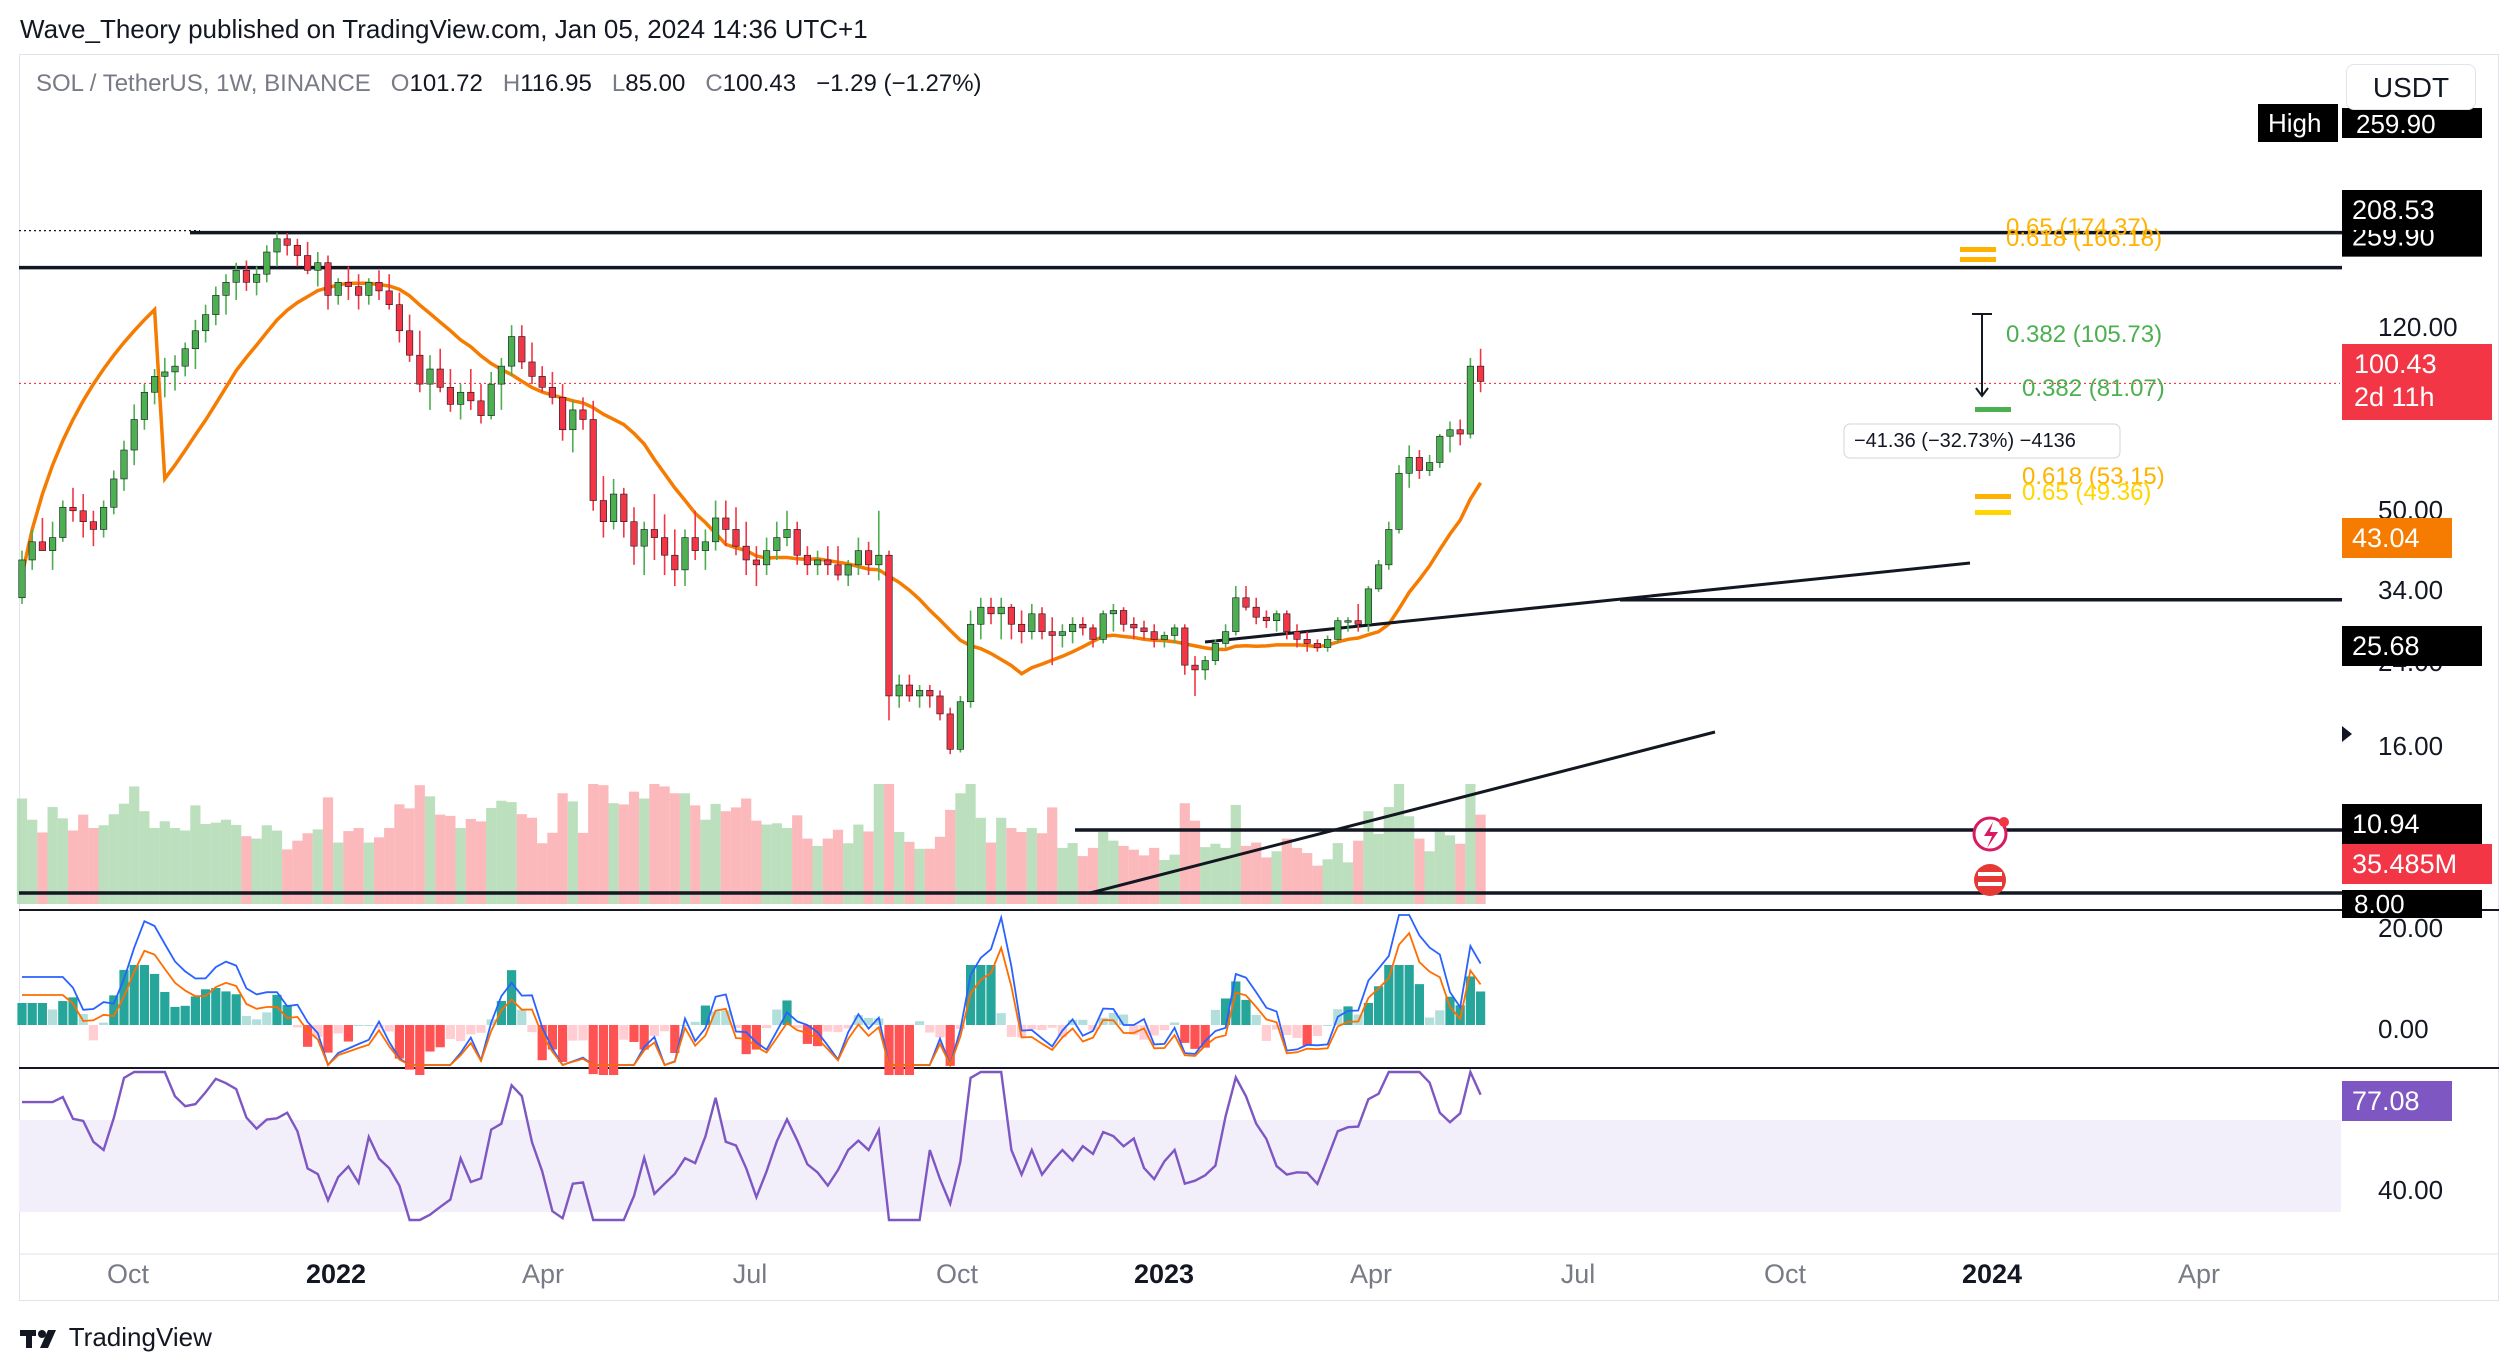 This screenshot has height=1372, width=2516. I want to click on tag-8-bg, so click(2412, 904).